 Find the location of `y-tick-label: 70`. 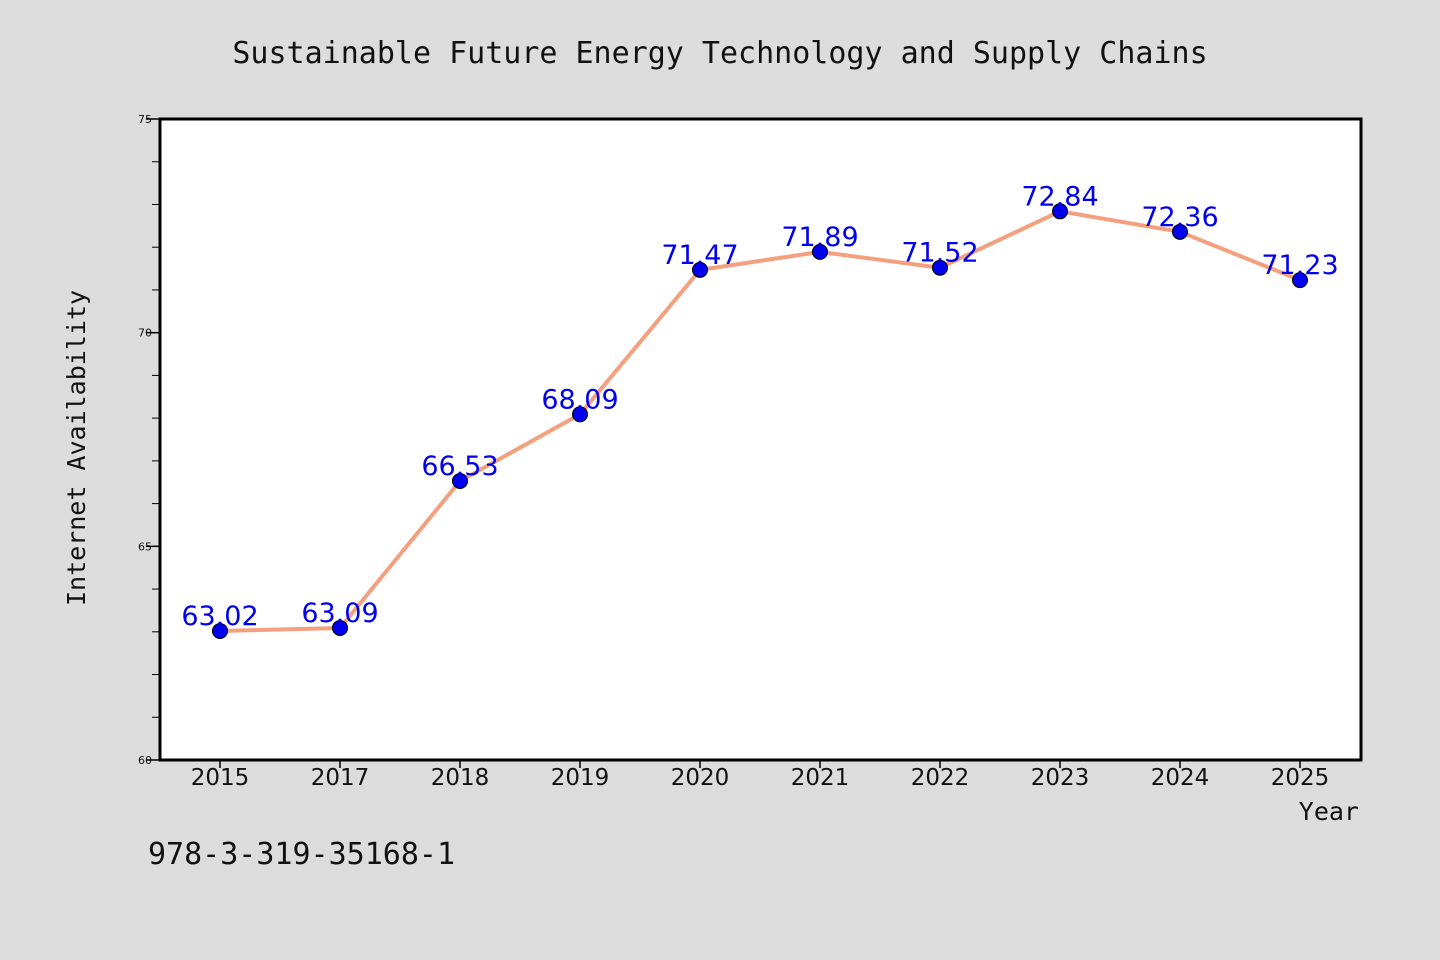

y-tick-label: 70 is located at coordinates (145, 333).